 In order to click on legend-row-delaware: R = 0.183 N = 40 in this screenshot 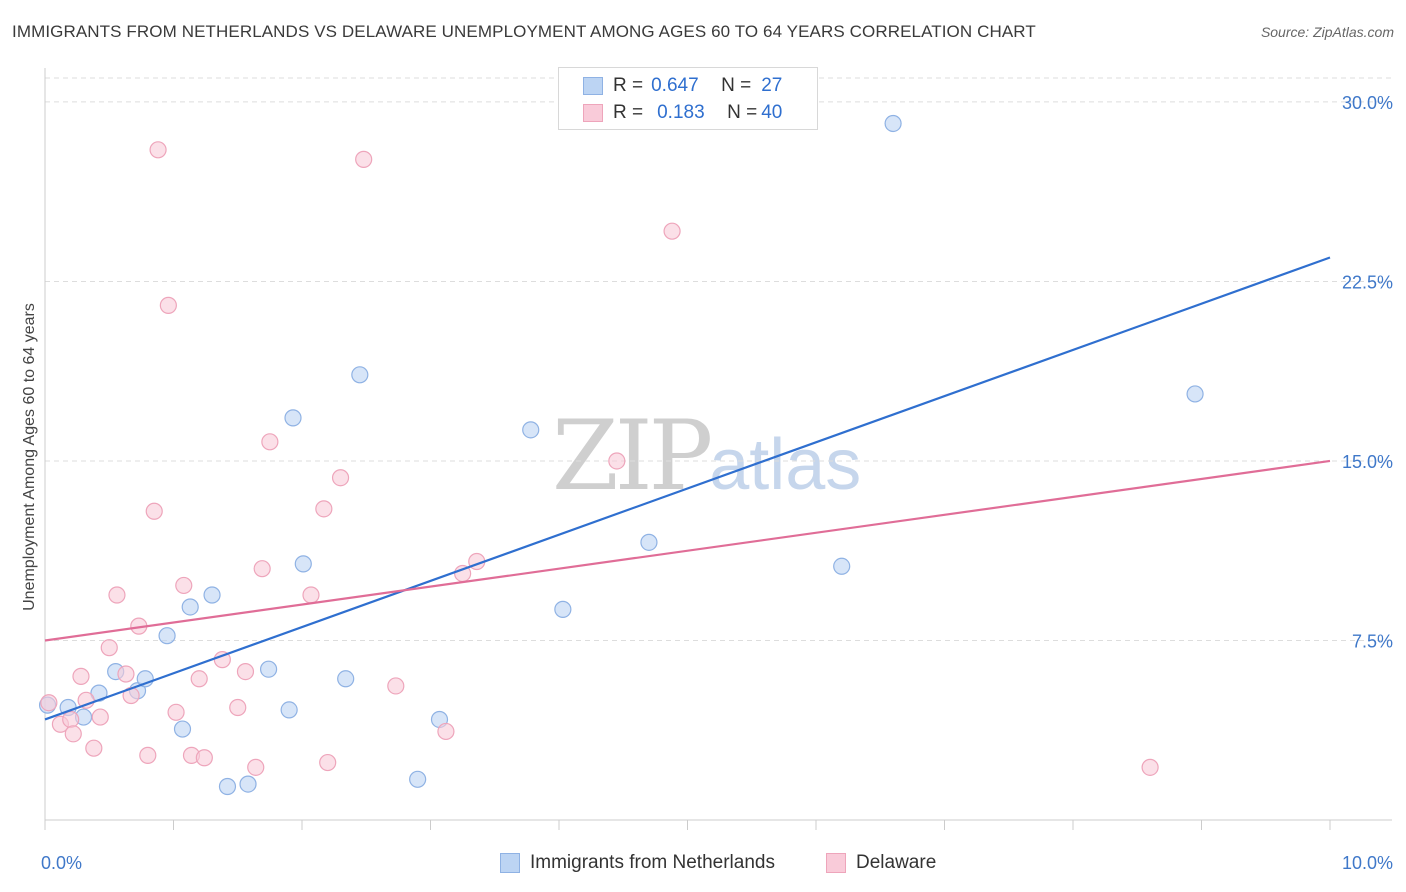, I will do `click(682, 113)`.